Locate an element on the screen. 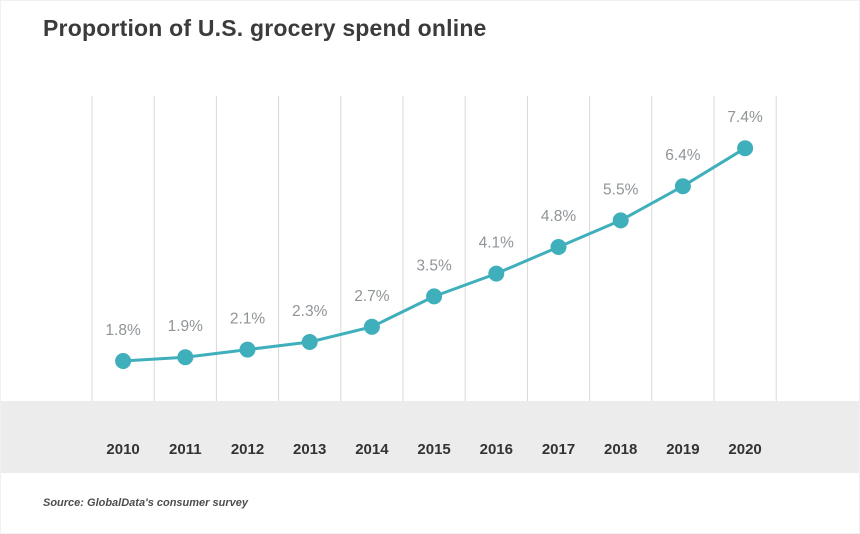  year-label: 2011 is located at coordinates (185, 449).